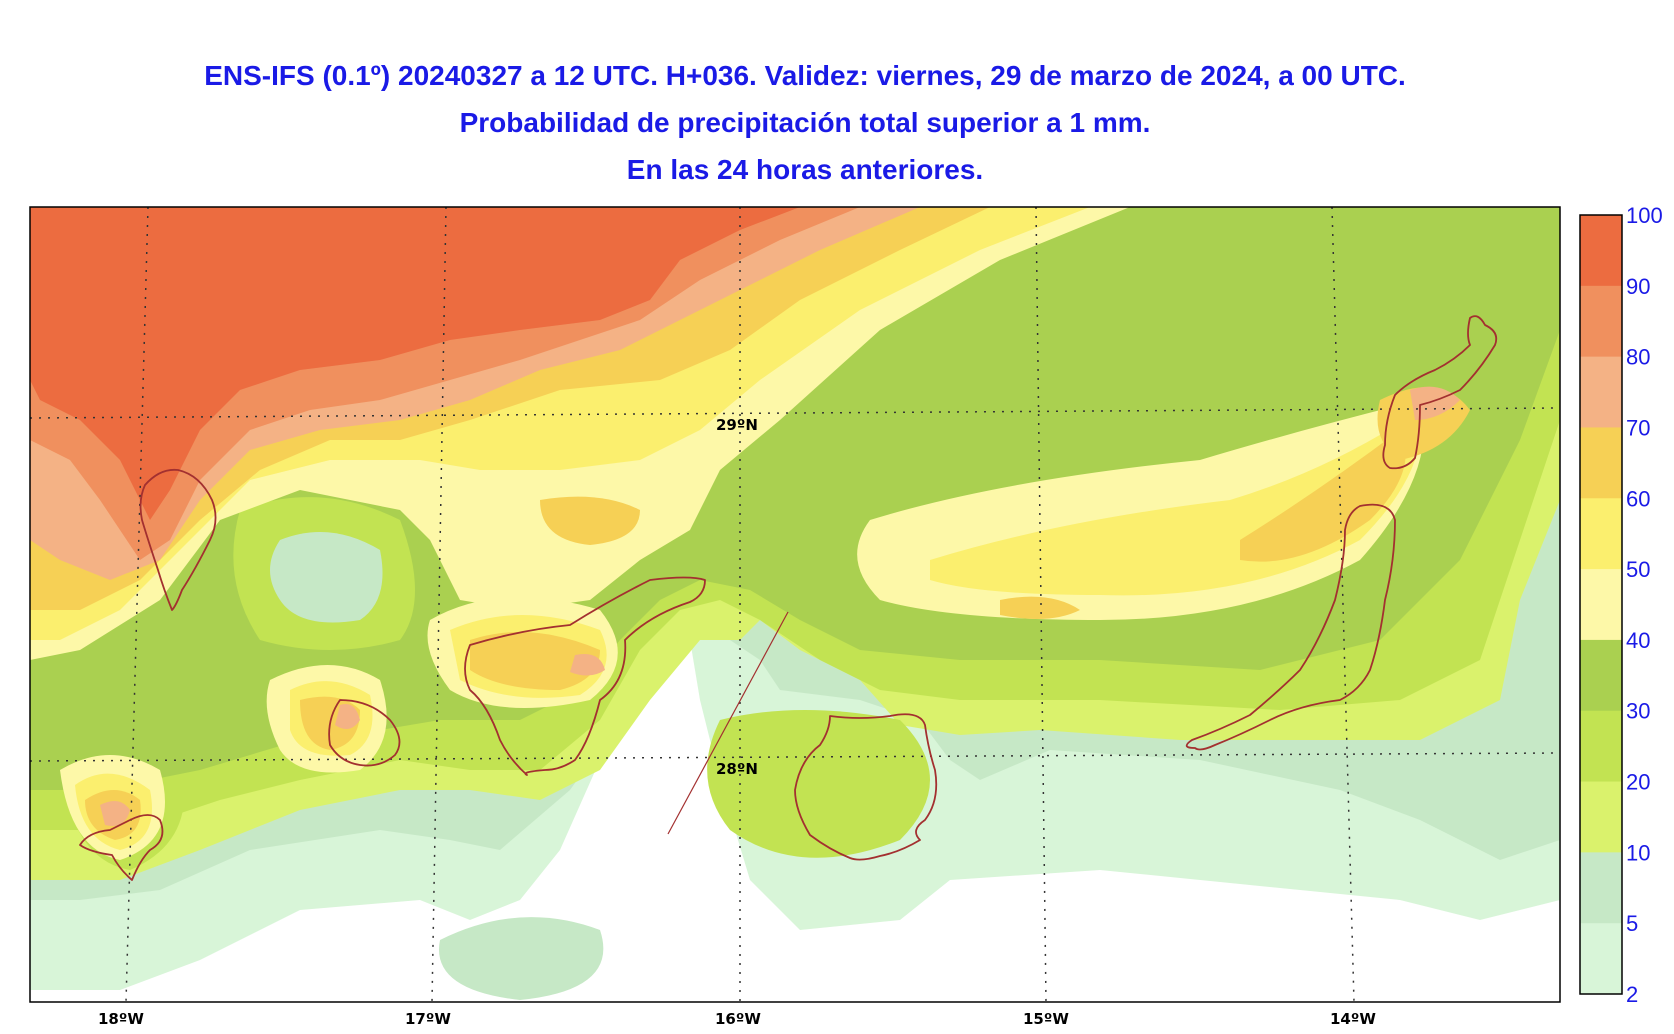 This screenshot has height=1034, width=1674. What do you see at coordinates (1638, 357) in the screenshot?
I see `legend-label: 80` at bounding box center [1638, 357].